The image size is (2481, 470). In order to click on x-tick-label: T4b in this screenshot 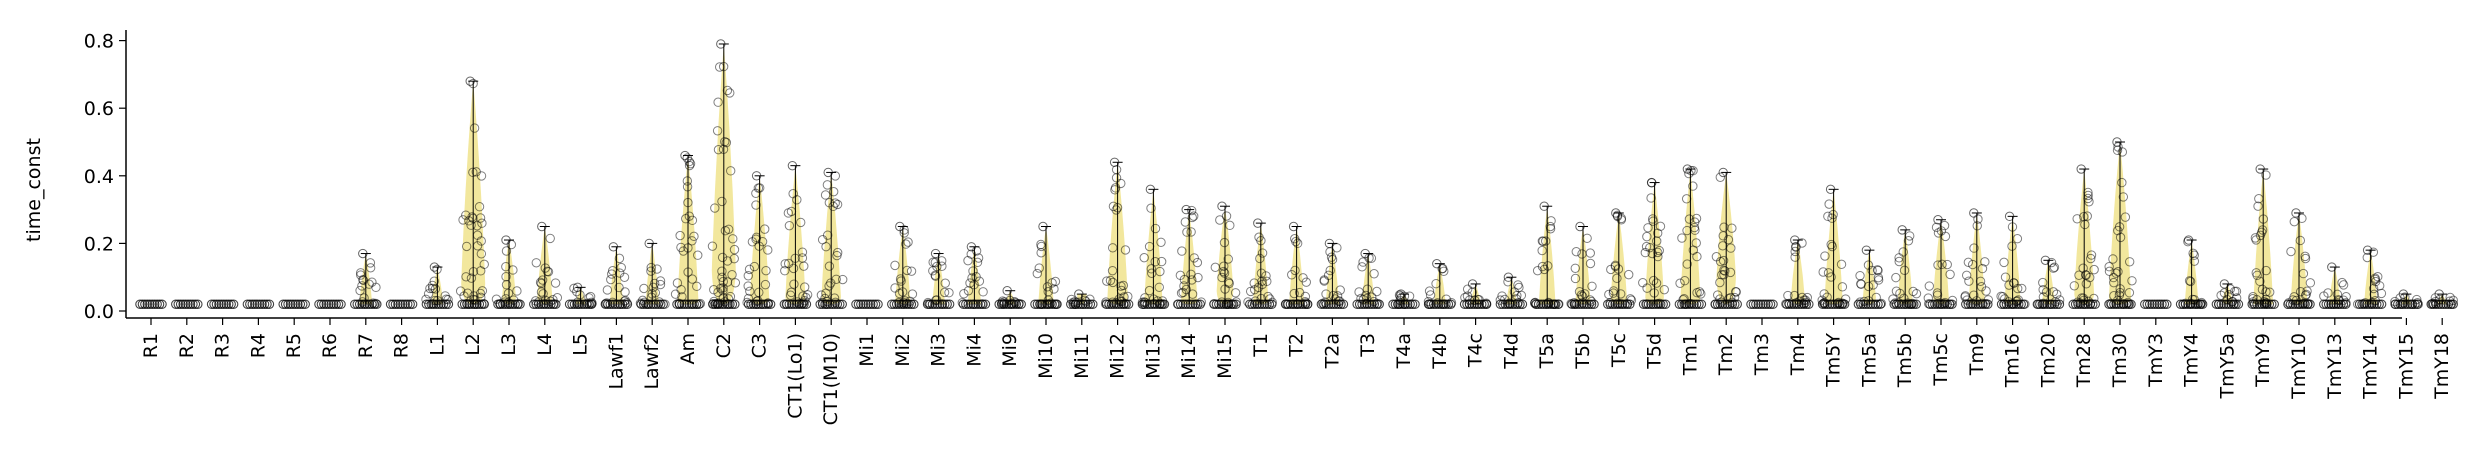, I will do `click(1440, 351)`.